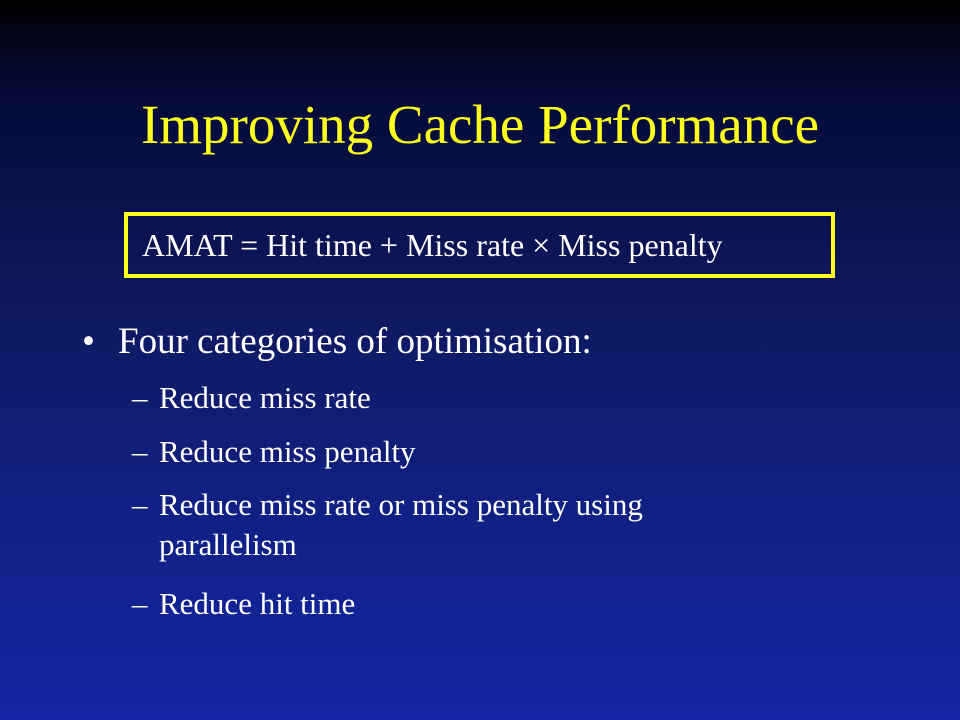 This screenshot has height=720, width=960. I want to click on sub-item-reduce-miss-rate: – Reduce miss rate, so click(455, 398).